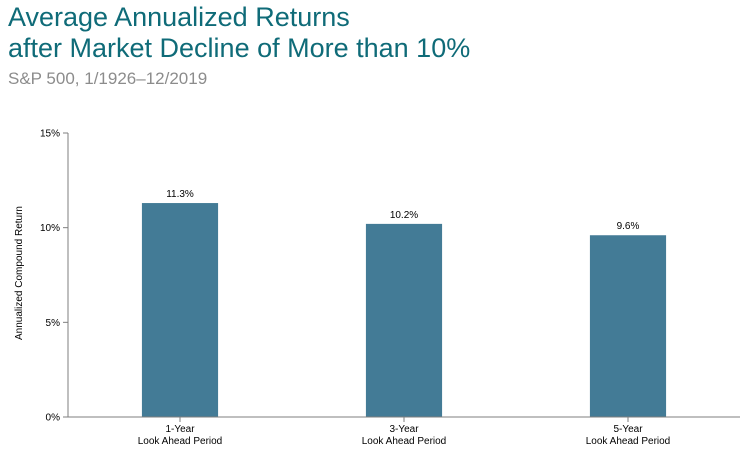  Describe the element at coordinates (53, 418) in the screenshot. I see `y-tick-label: 0%` at that location.